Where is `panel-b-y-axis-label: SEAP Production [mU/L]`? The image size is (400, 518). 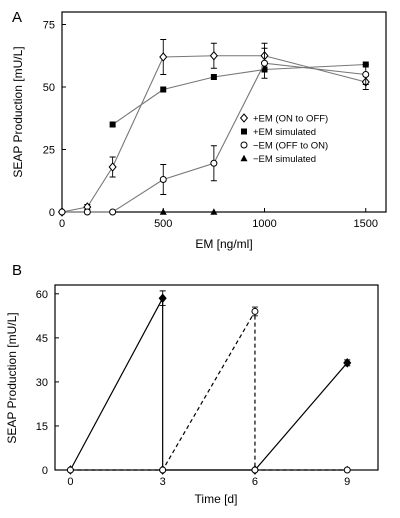 panel-b-y-axis-label: SEAP Production [mU/L] is located at coordinates (12, 377).